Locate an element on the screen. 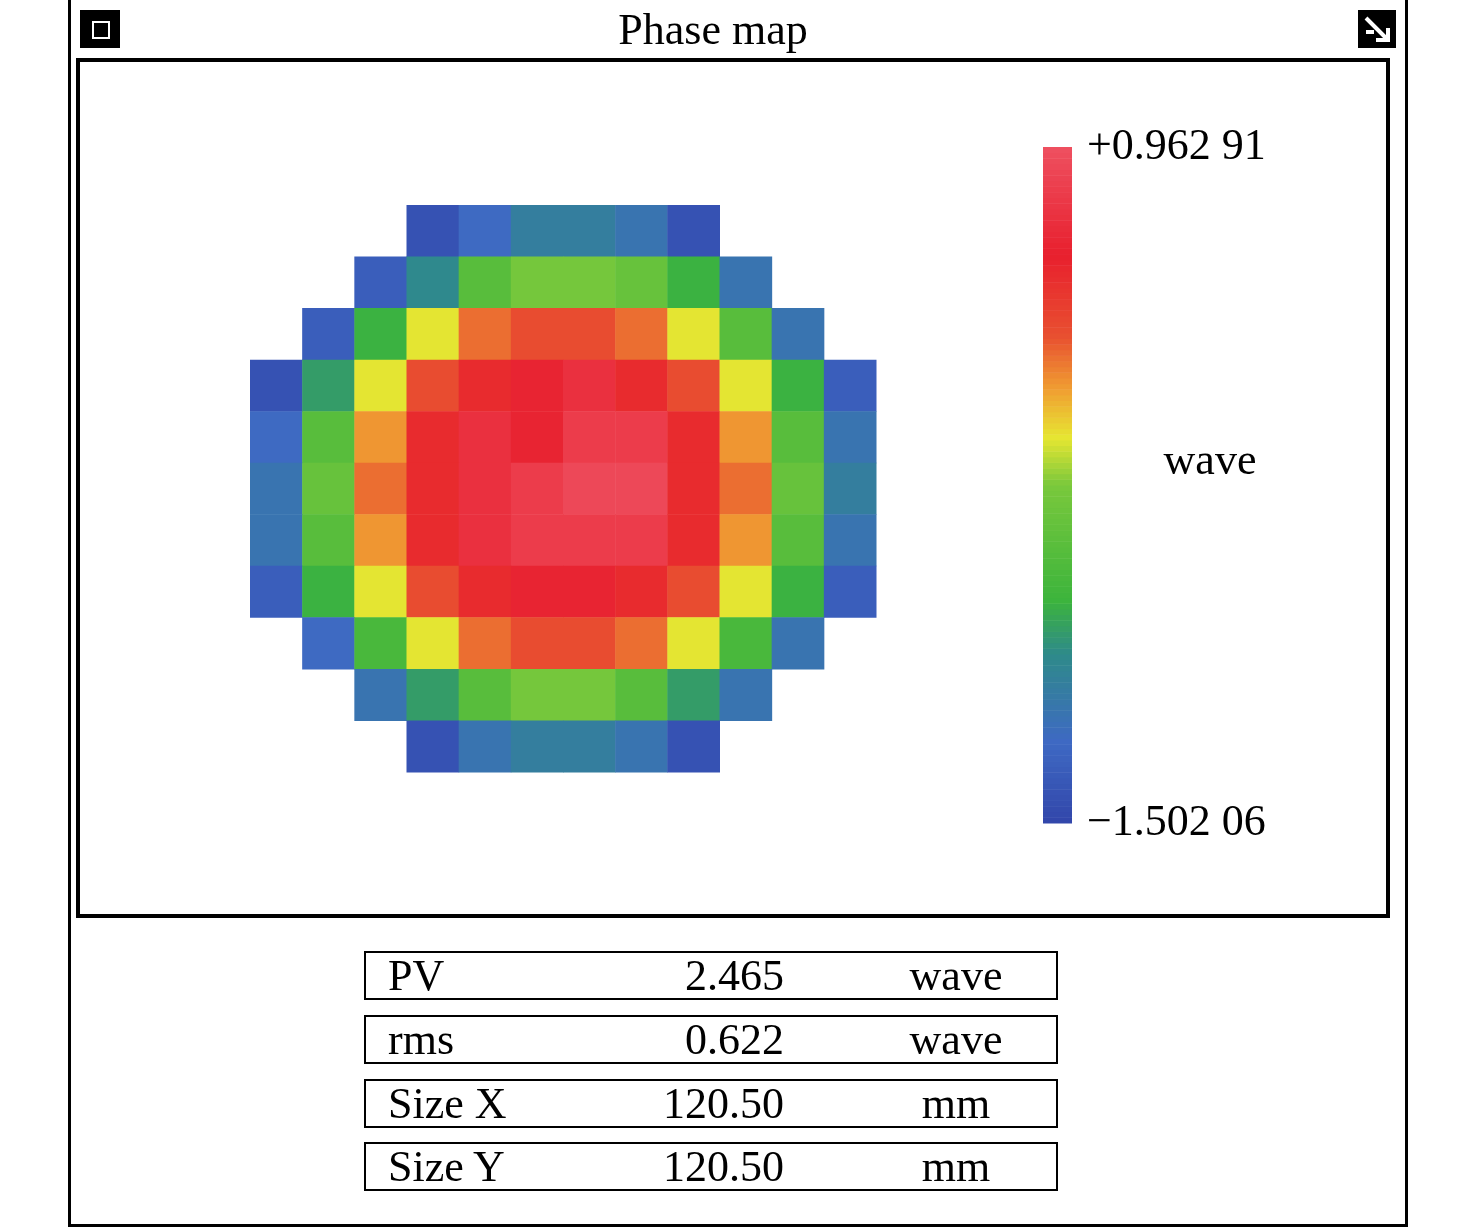 This screenshot has height=1230, width=1476. color-bar-label: −1.502 06 is located at coordinates (1176, 820).